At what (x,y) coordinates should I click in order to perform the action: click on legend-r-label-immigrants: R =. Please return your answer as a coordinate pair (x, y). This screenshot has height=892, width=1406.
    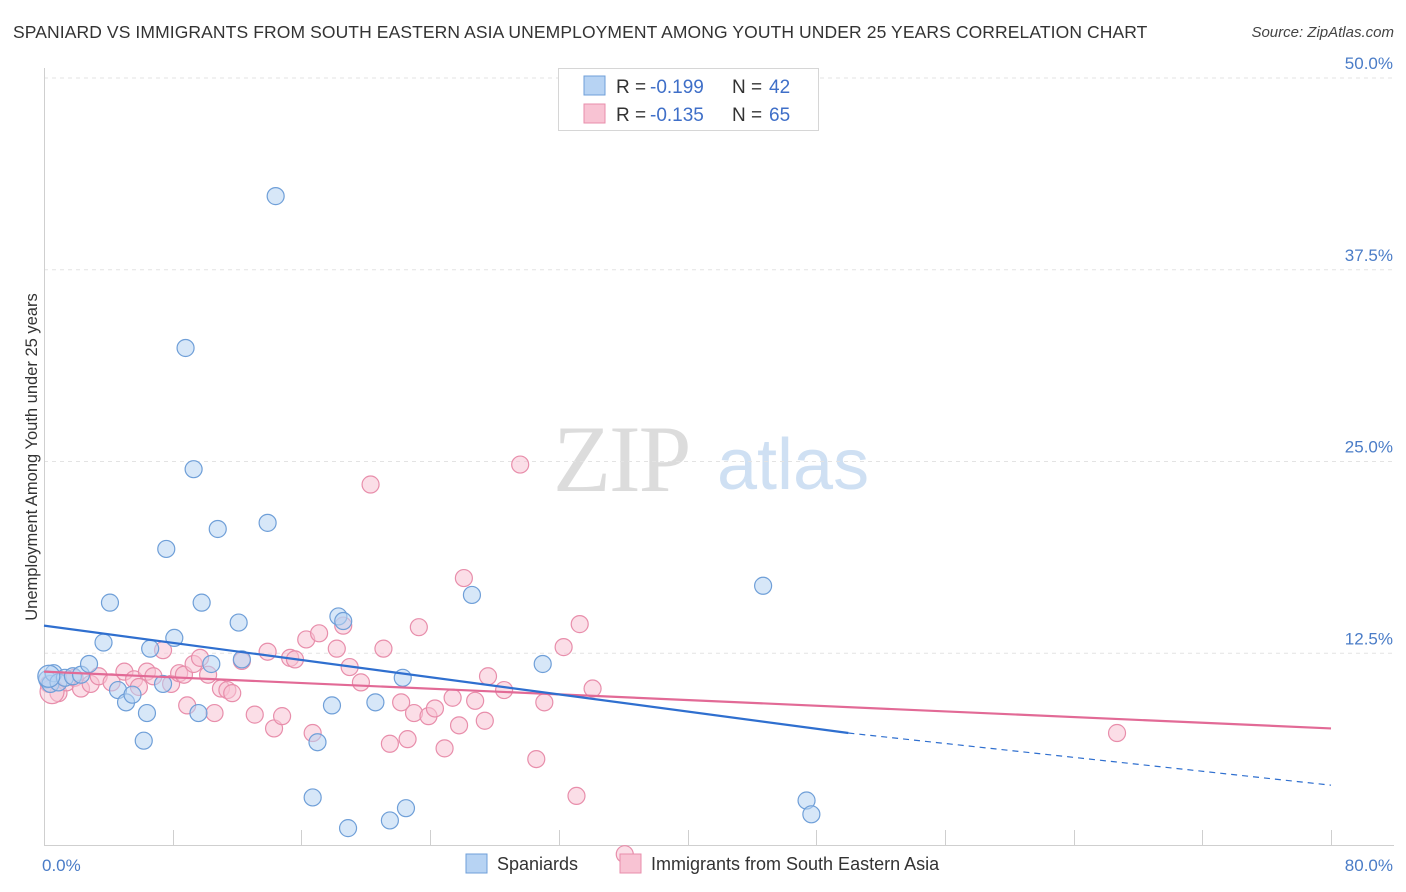
    Looking at the image, I should click on (631, 115).